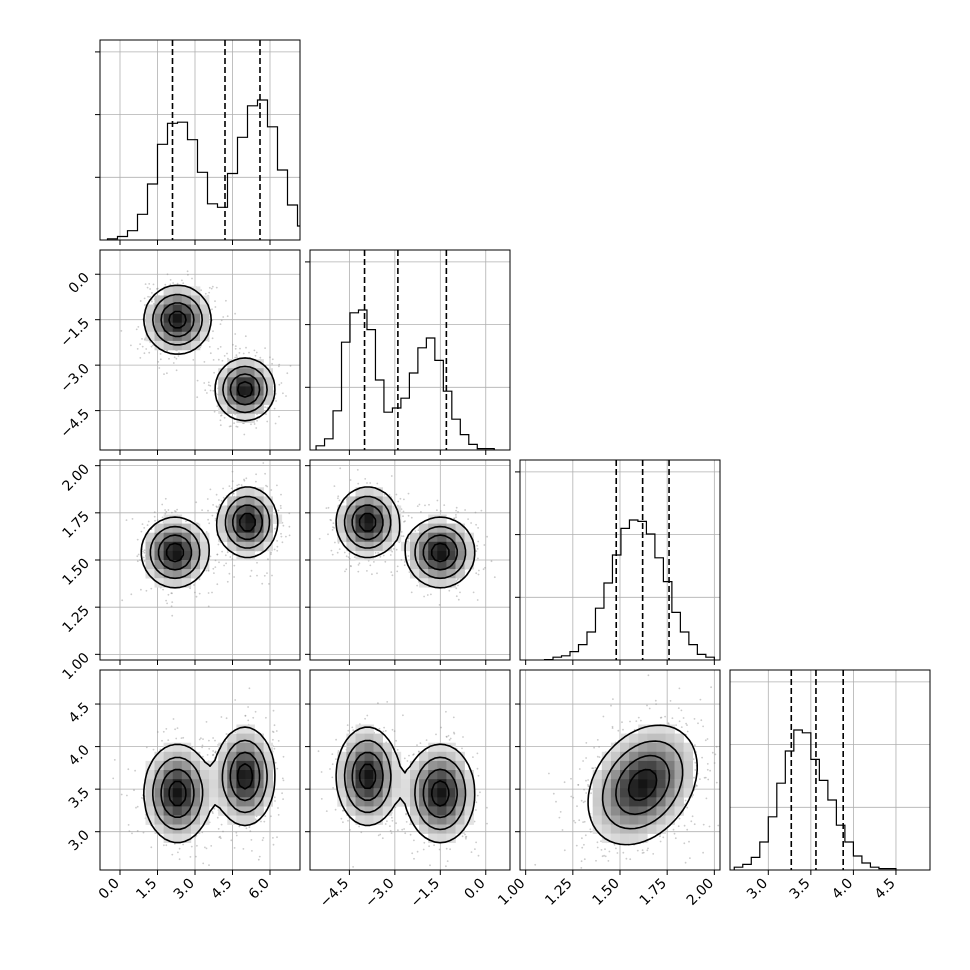 This screenshot has width=970, height=970. What do you see at coordinates (800, 889) in the screenshot?
I see `x-tick-label-p3: 3.5` at bounding box center [800, 889].